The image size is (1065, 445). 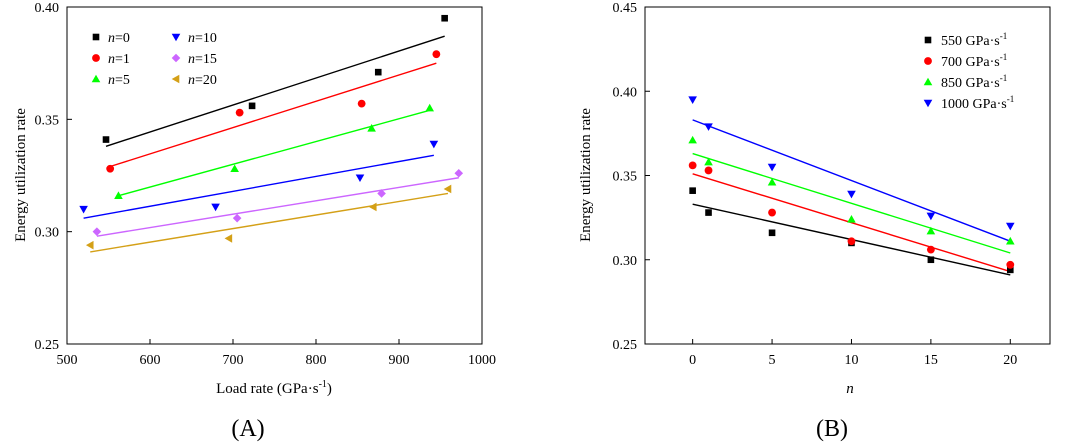 What do you see at coordinates (631, 177) in the screenshot?
I see `panel-b-y-ticks: 0.25 0.30 0.35 0.40 0.45` at bounding box center [631, 177].